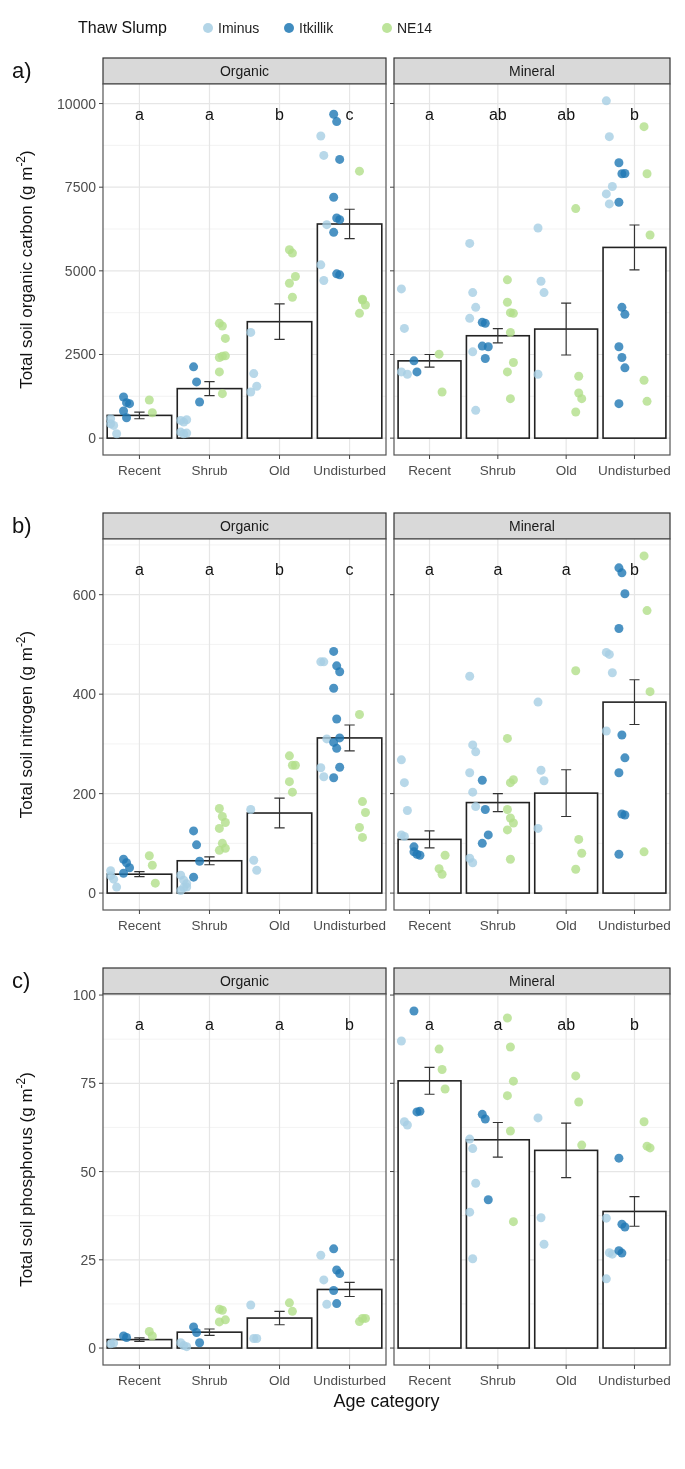  I want to click on text: b), so click(22, 525).